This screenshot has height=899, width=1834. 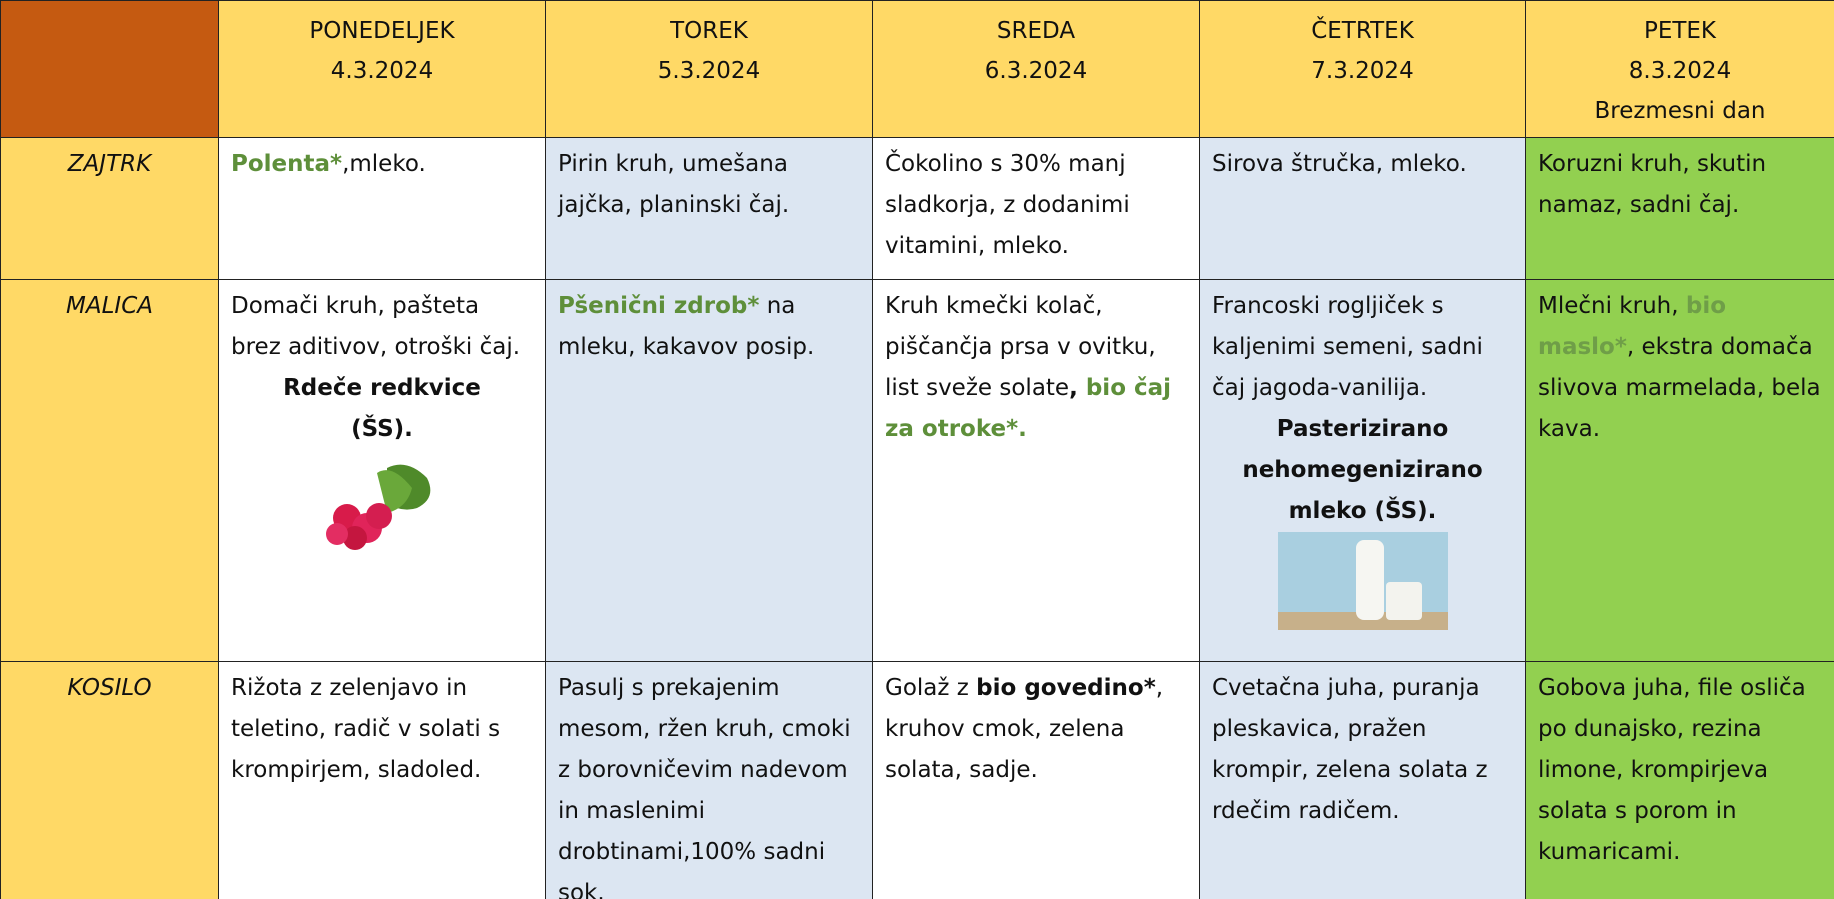 I want to click on day-name: ČETRTEK, so click(x=1362, y=31).